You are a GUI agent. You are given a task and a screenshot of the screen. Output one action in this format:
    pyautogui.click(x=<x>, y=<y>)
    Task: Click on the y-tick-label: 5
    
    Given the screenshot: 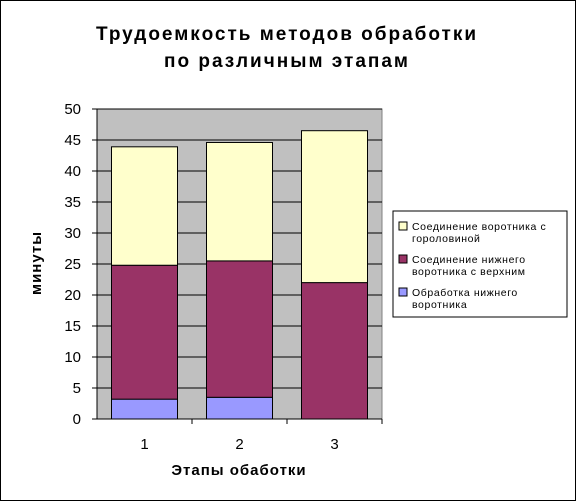 What is the action you would take?
    pyautogui.click(x=77, y=388)
    